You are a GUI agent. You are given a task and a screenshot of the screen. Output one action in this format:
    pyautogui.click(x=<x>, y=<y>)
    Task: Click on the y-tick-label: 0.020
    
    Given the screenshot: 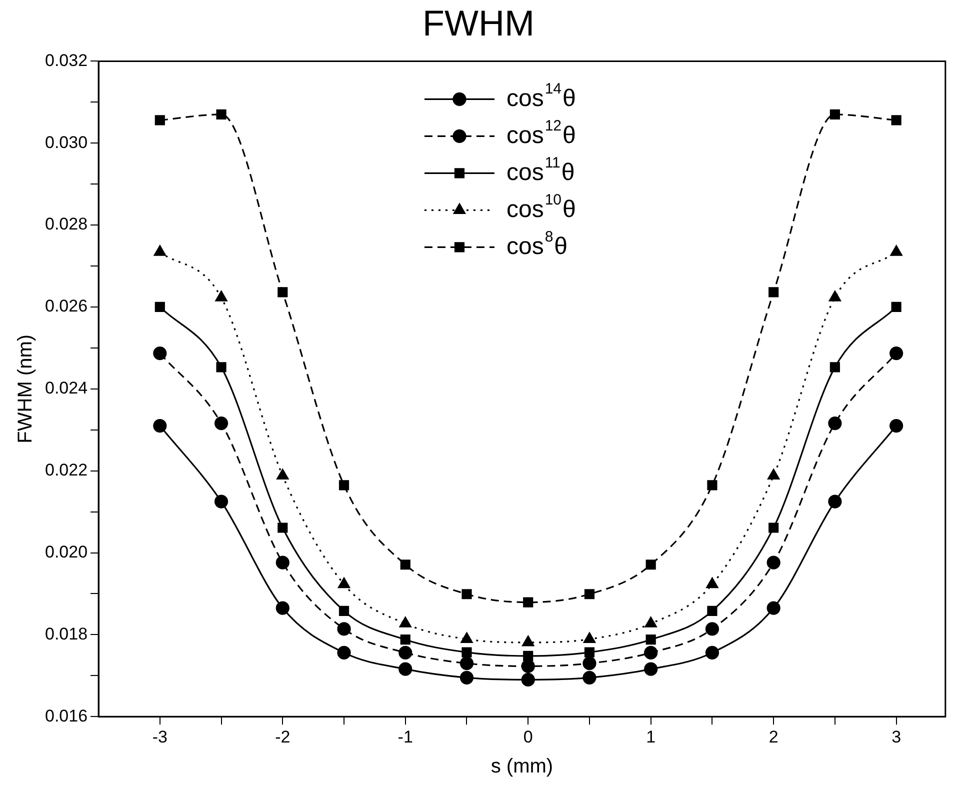 What is the action you would take?
    pyautogui.click(x=66, y=552)
    